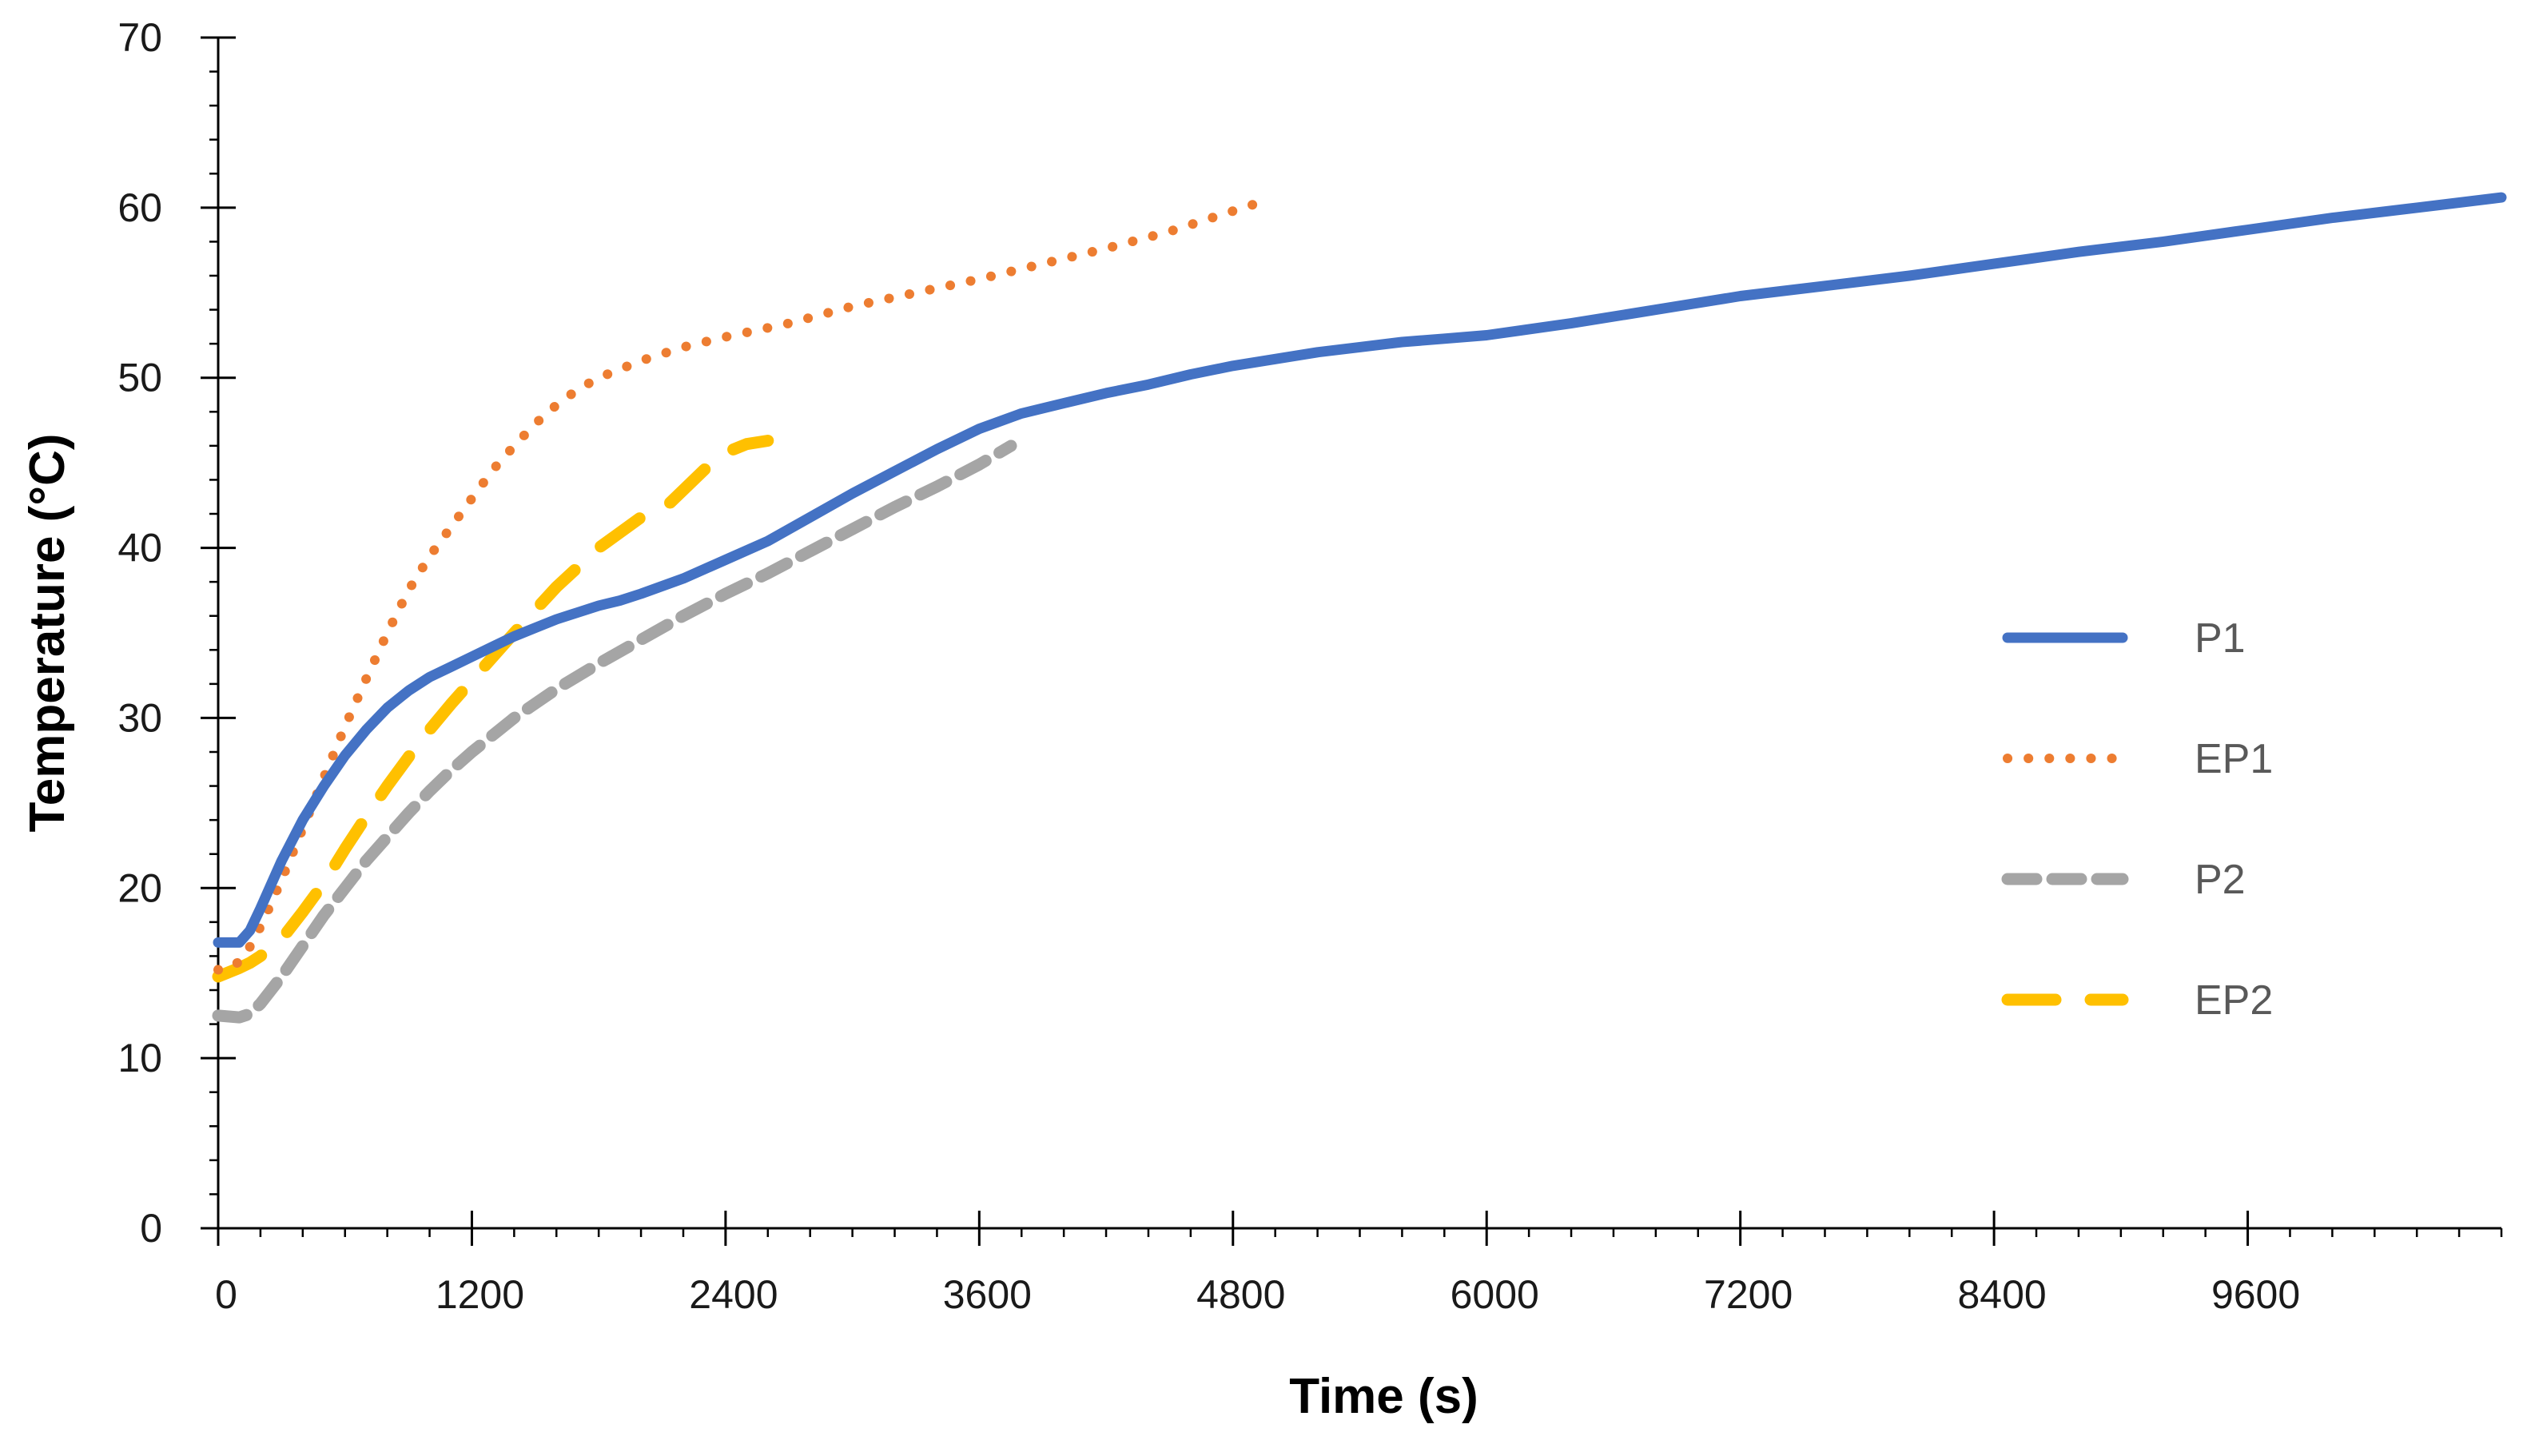 The width and height of the screenshot is (2523, 1456). I want to click on y-tick-label: 60, so click(139, 207).